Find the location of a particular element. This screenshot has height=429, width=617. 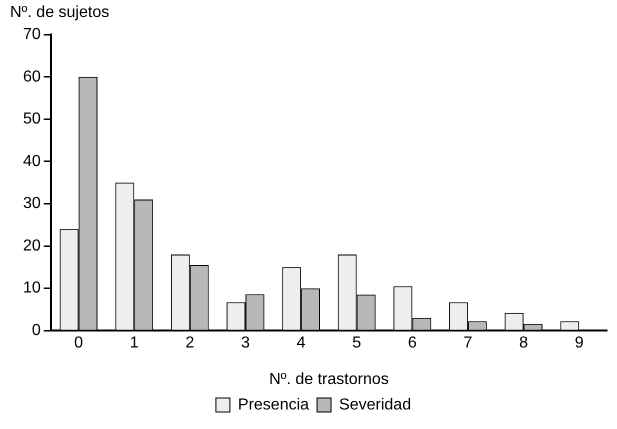

y-tick-label: 40 is located at coordinates (32, 161).